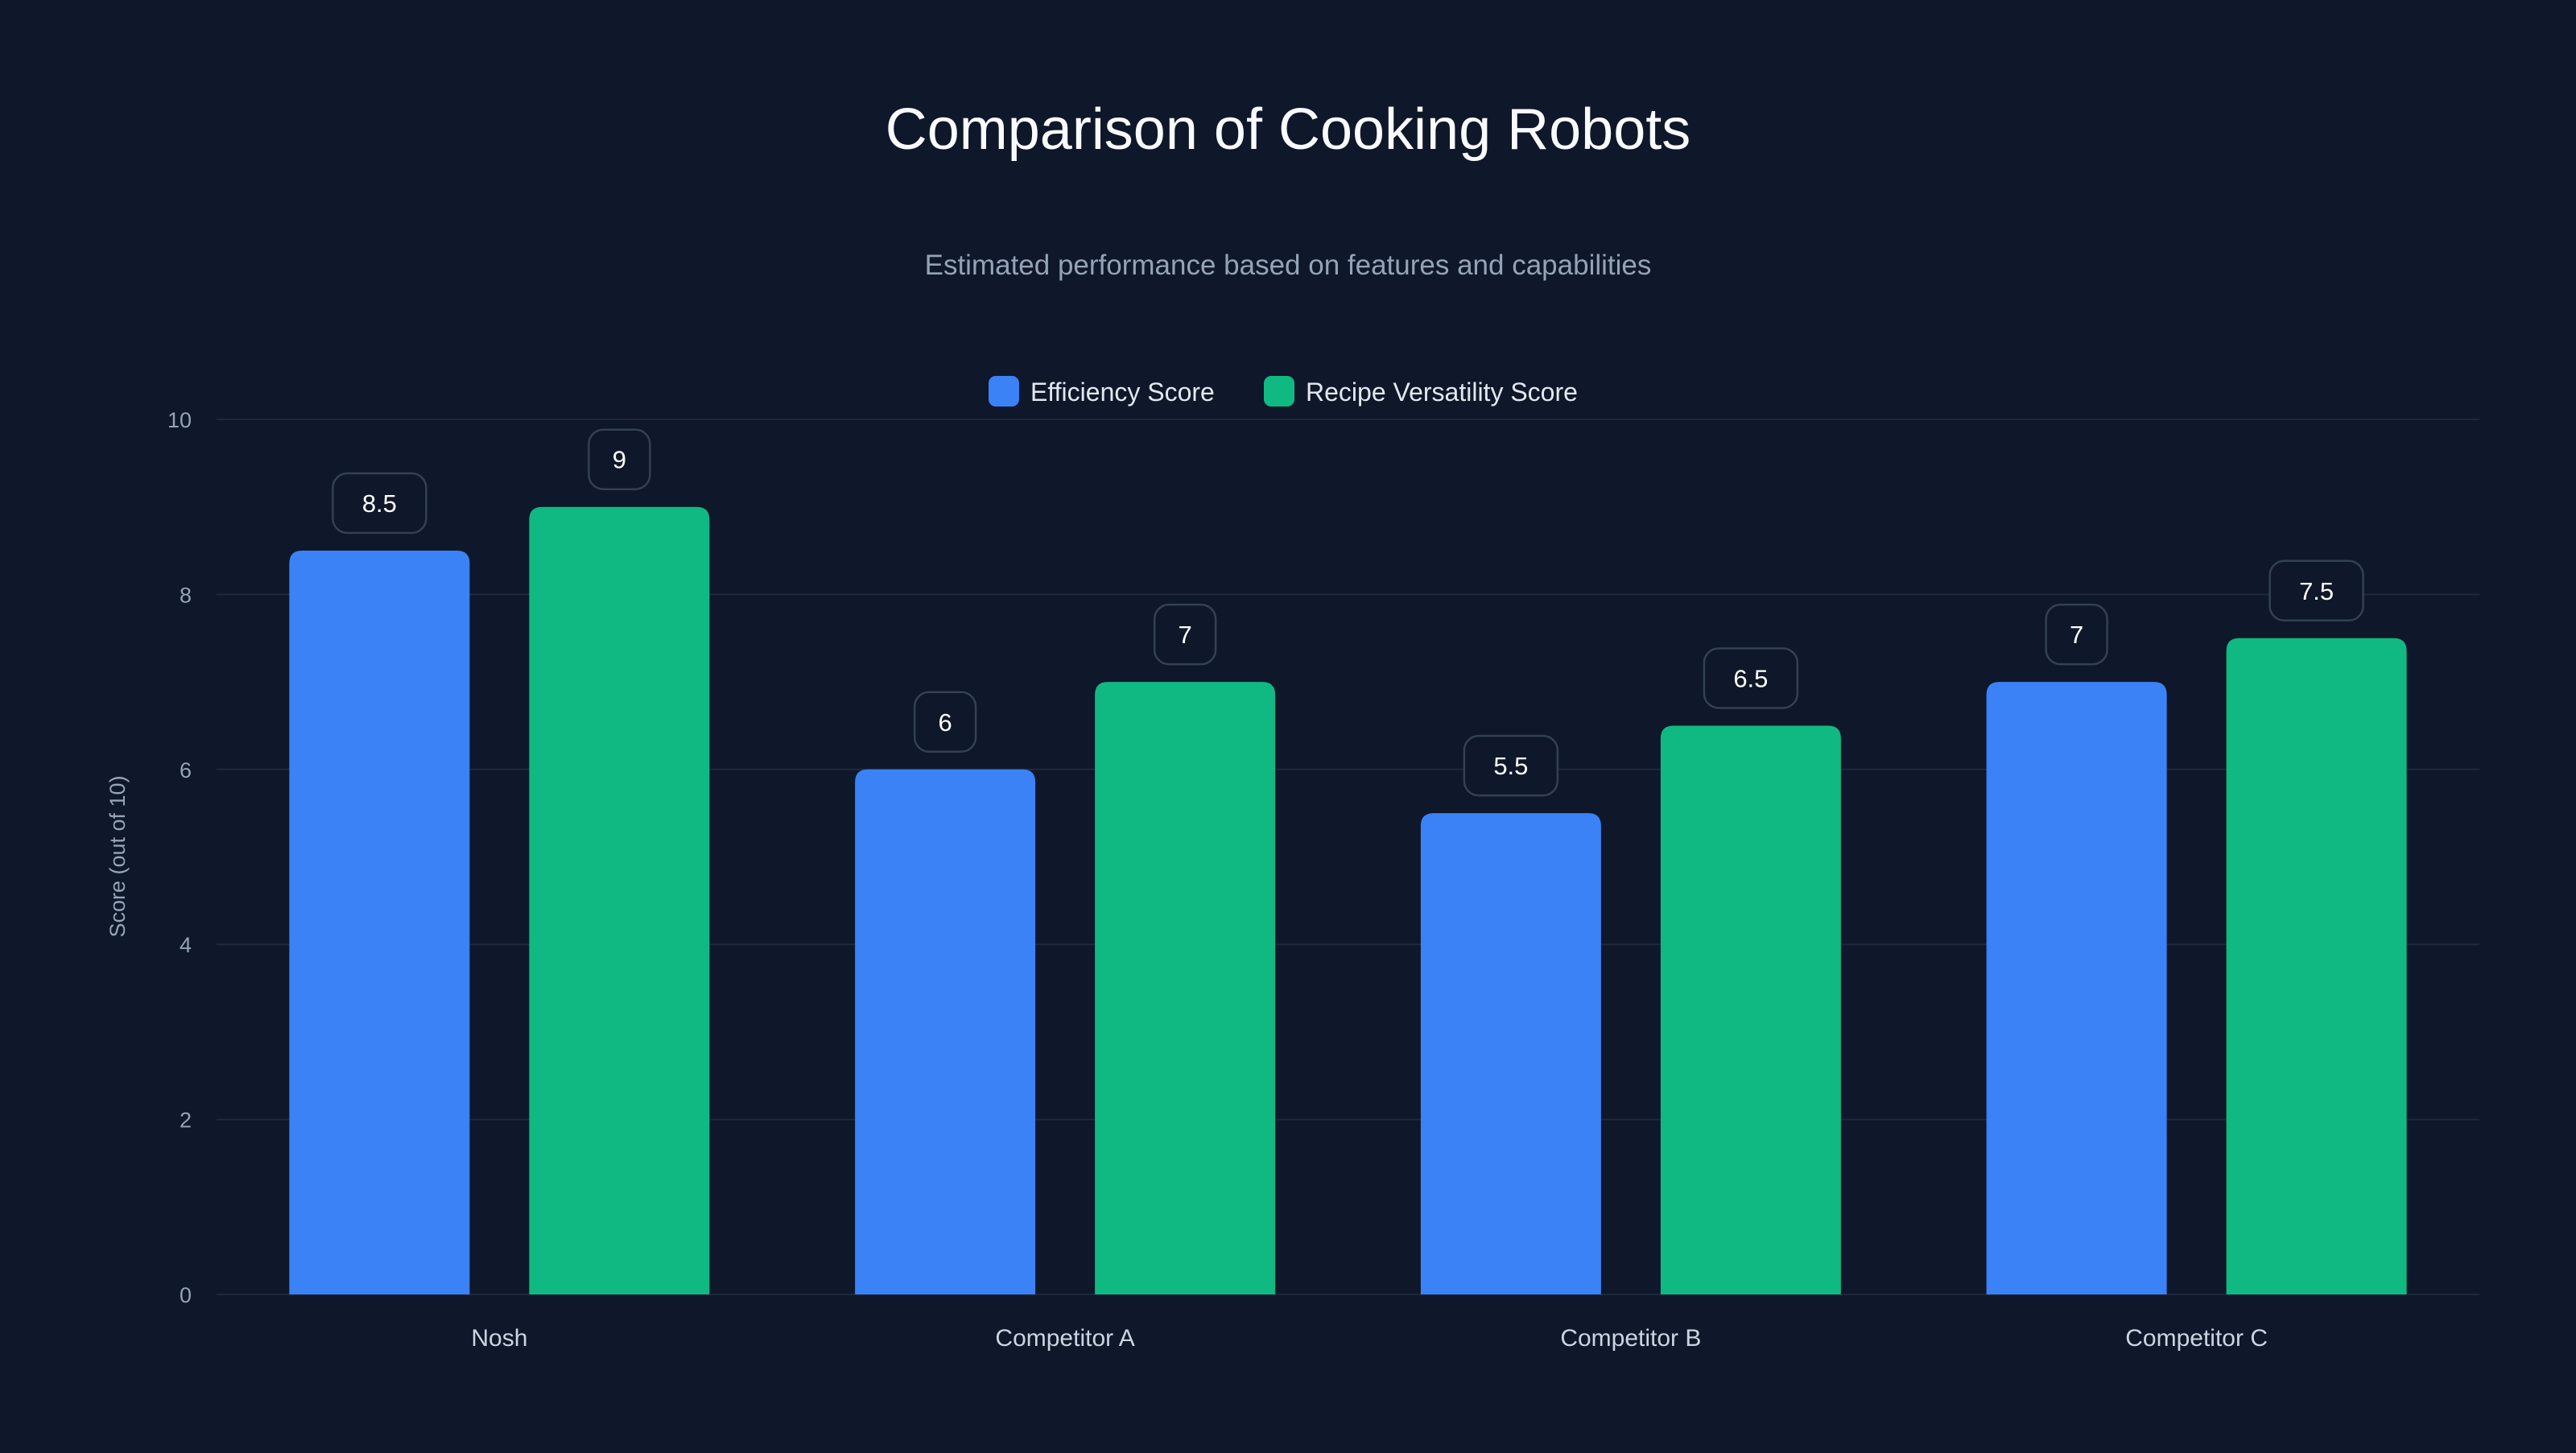 The height and width of the screenshot is (1453, 2576). What do you see at coordinates (1122, 392) in the screenshot?
I see `legend-label: Efficiency Score` at bounding box center [1122, 392].